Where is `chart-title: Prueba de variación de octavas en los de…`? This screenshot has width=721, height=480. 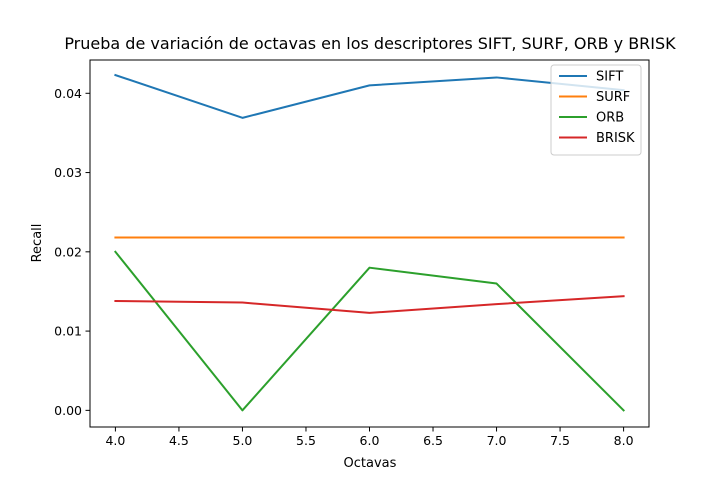 chart-title: Prueba de variación de octavas en los de… is located at coordinates (370, 43).